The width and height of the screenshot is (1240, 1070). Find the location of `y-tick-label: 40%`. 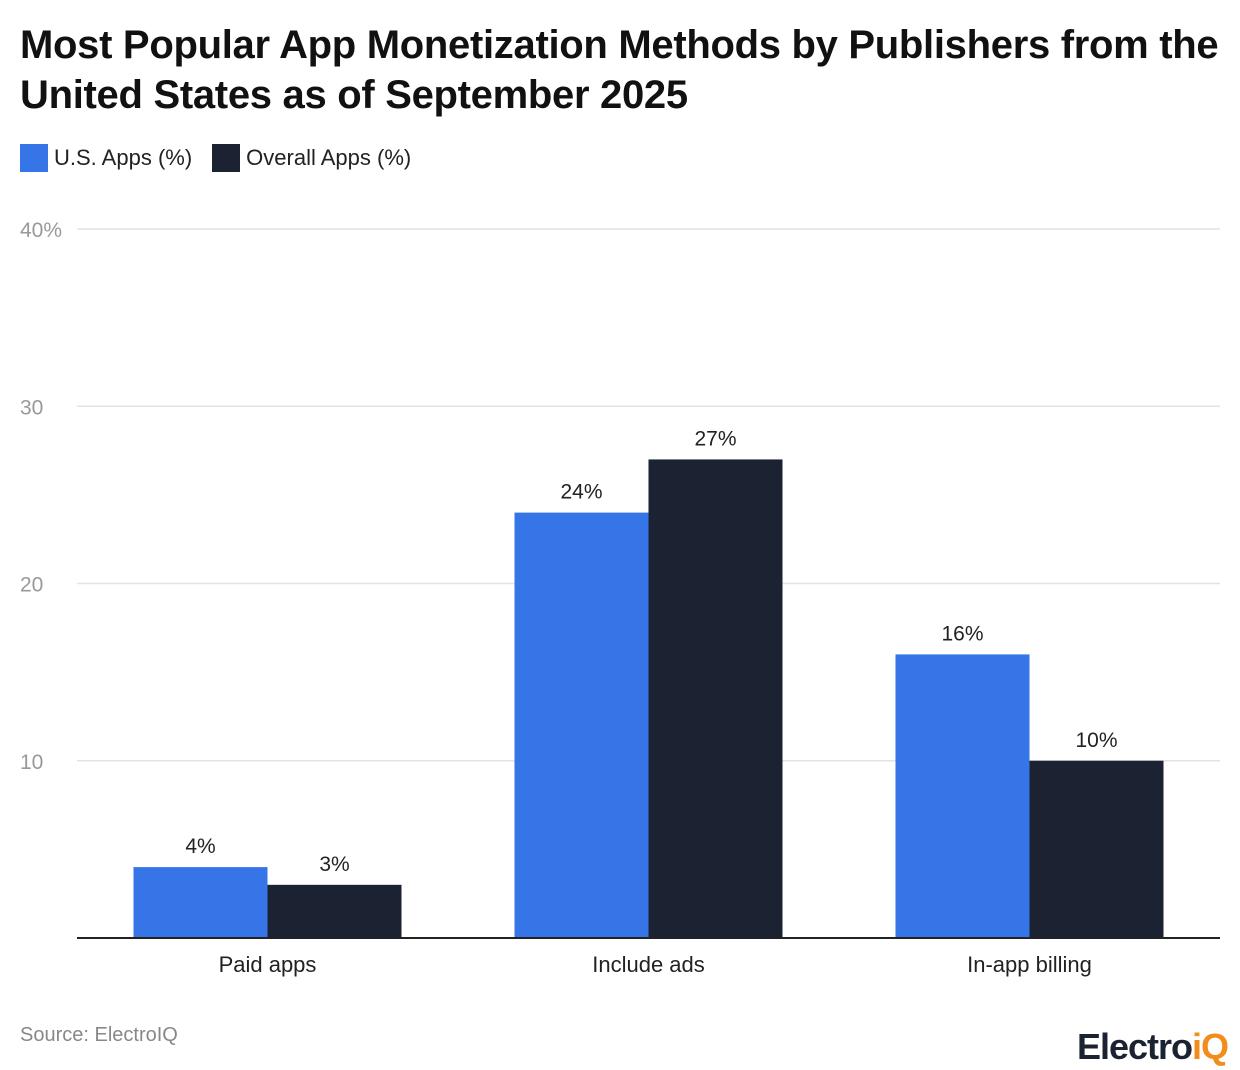

y-tick-label: 40% is located at coordinates (41, 230).